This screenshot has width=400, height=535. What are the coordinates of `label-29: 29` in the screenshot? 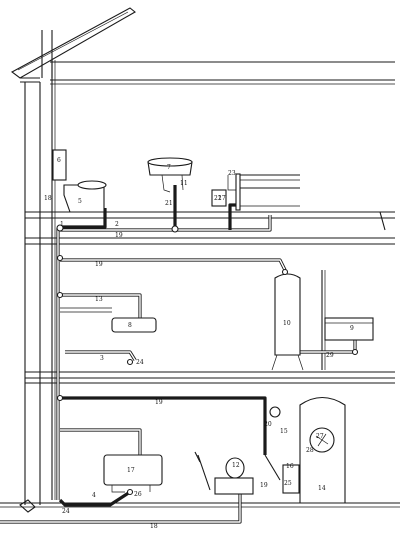 It's located at (330, 355).